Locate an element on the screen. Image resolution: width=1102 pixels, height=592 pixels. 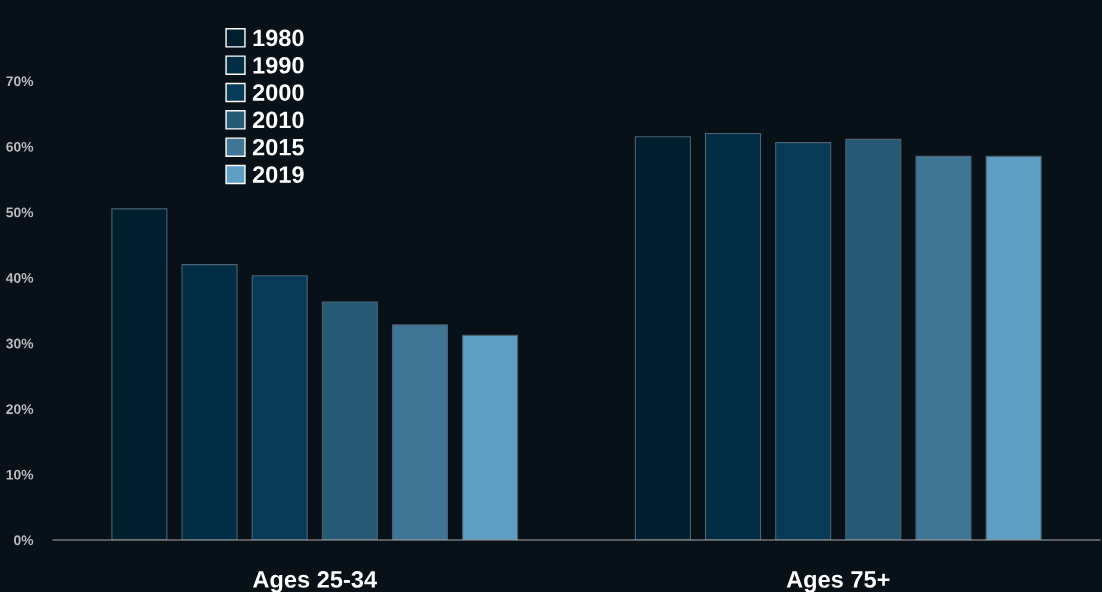
y-tick-label: 0% is located at coordinates (24, 540).